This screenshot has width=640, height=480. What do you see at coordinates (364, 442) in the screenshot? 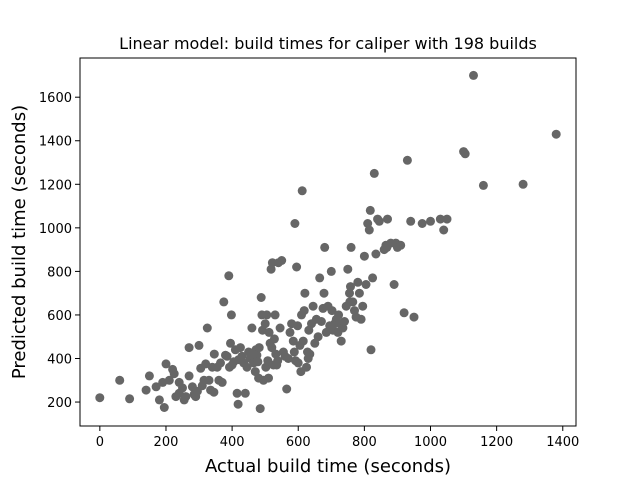
I see `x-tick-label: 800` at bounding box center [364, 442].